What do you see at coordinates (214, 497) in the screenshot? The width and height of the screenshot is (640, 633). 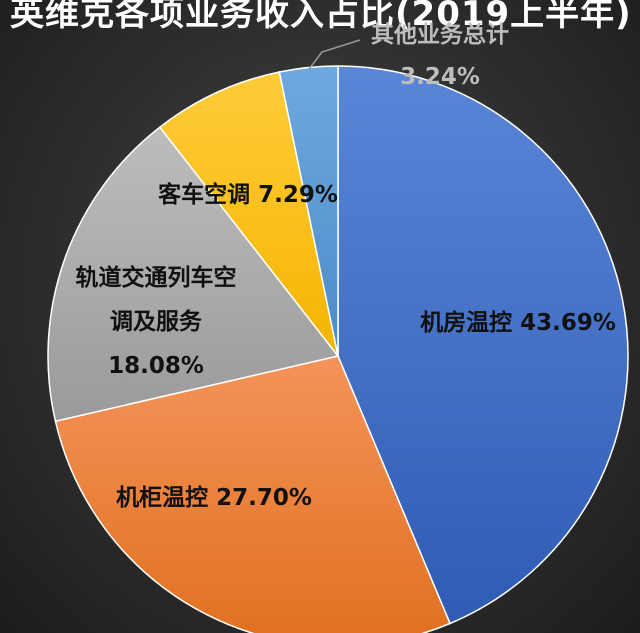 I see `data-label: 机柜温控 27.70%` at bounding box center [214, 497].